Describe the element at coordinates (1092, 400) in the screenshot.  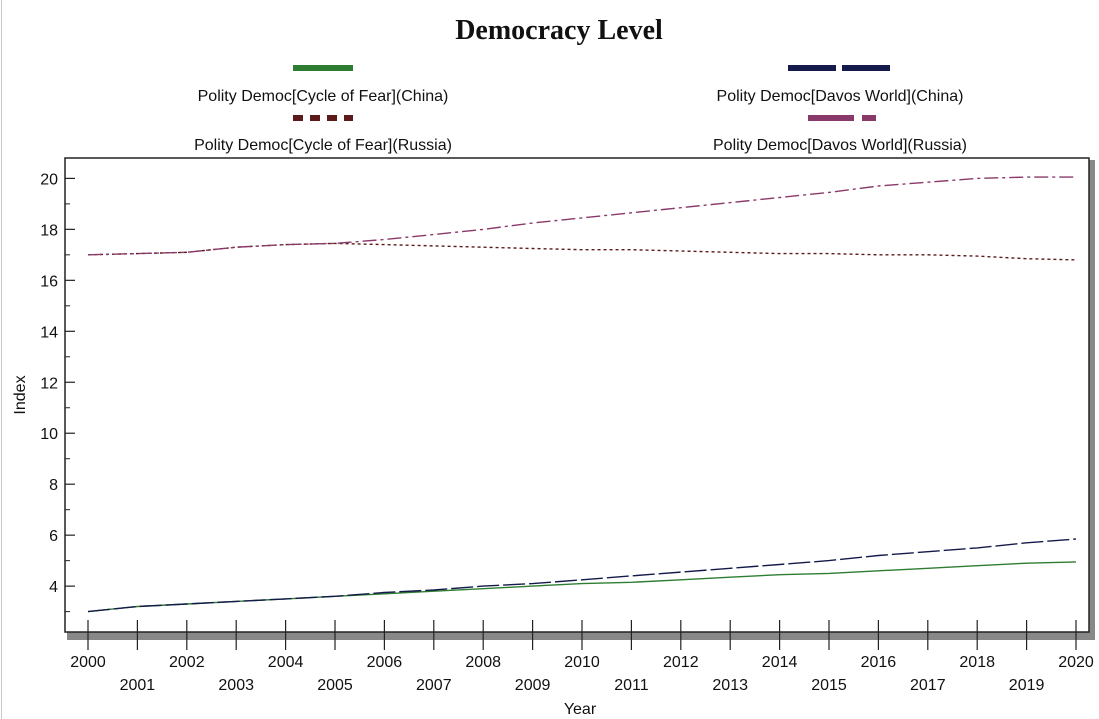
I see `plot-shadow-right` at that location.